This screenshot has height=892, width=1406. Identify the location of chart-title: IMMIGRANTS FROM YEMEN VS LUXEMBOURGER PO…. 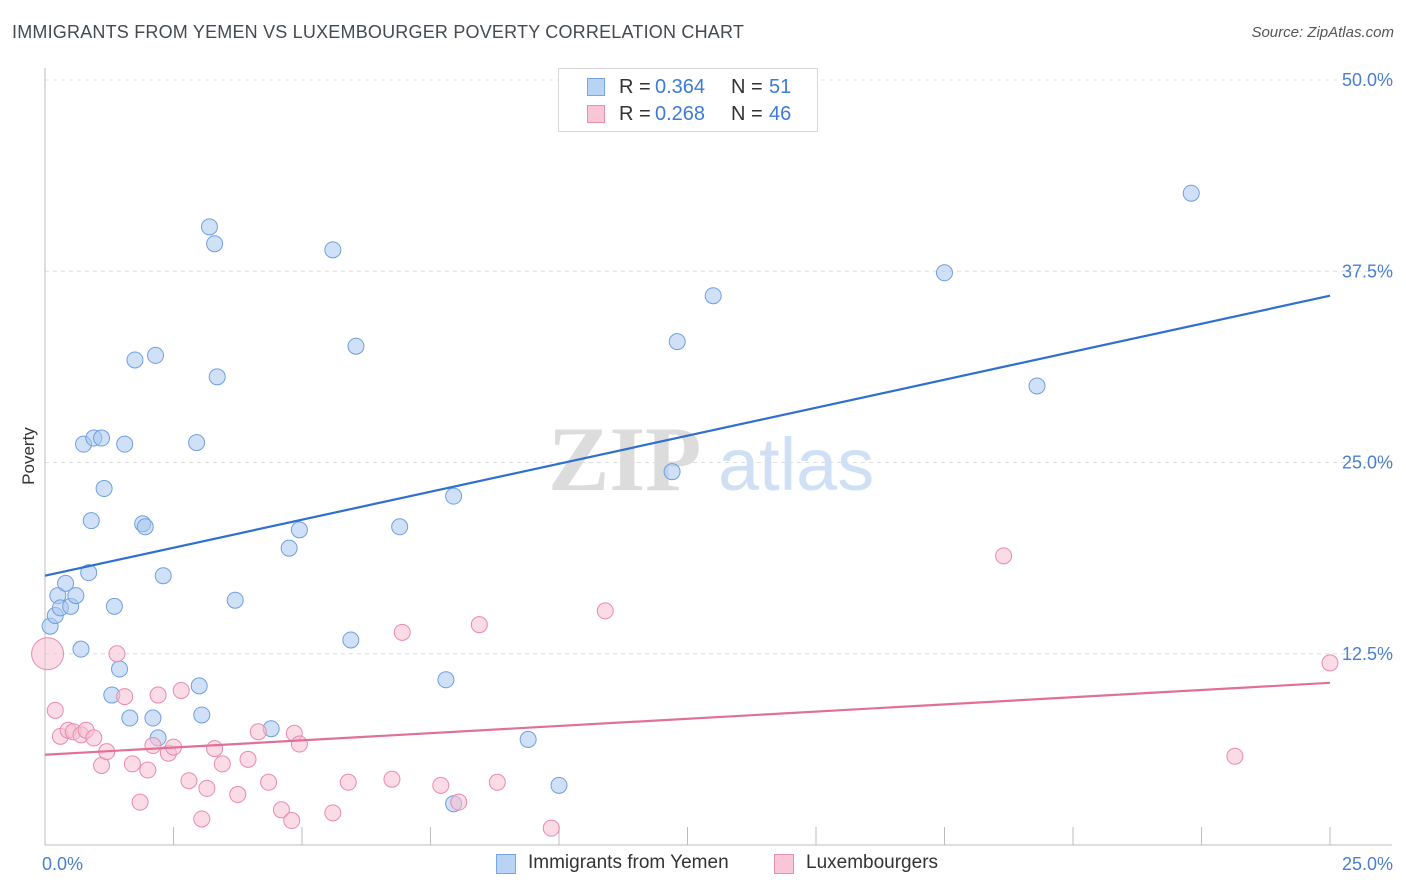
(378, 32).